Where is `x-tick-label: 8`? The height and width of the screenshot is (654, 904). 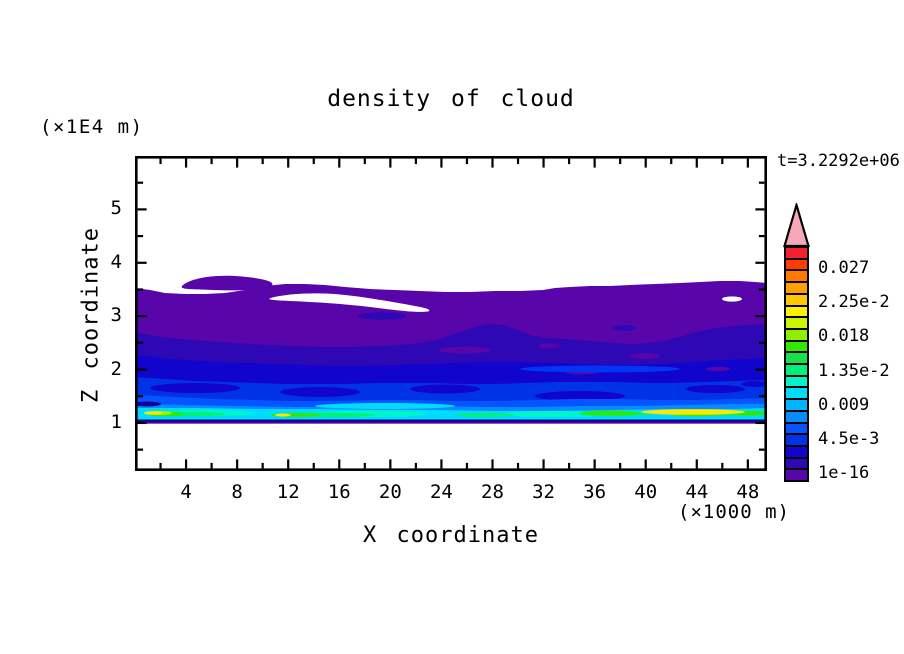
x-tick-label: 8 is located at coordinates (237, 492).